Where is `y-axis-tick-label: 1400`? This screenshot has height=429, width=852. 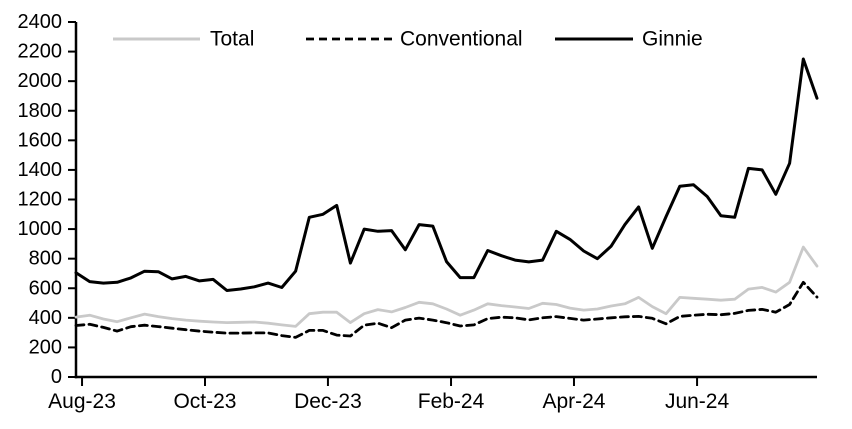
y-axis-tick-label: 1400 is located at coordinates (40, 170).